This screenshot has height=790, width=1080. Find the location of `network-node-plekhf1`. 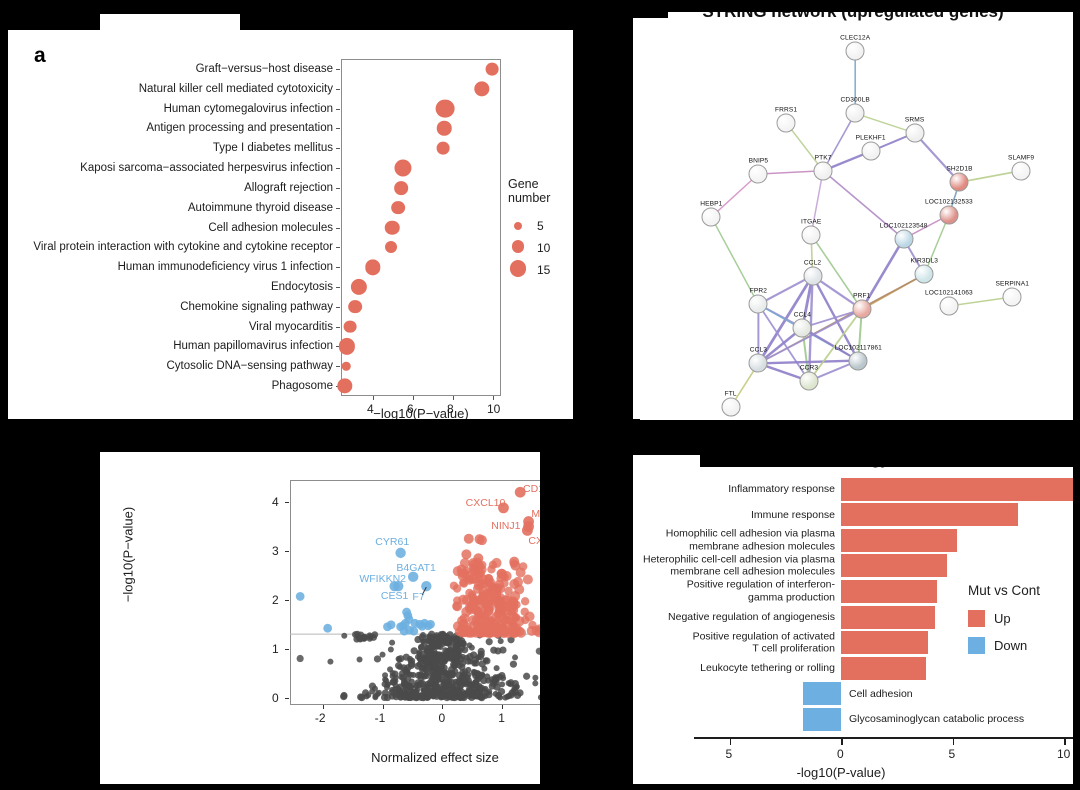

network-node-plekhf1 is located at coordinates (871, 151).